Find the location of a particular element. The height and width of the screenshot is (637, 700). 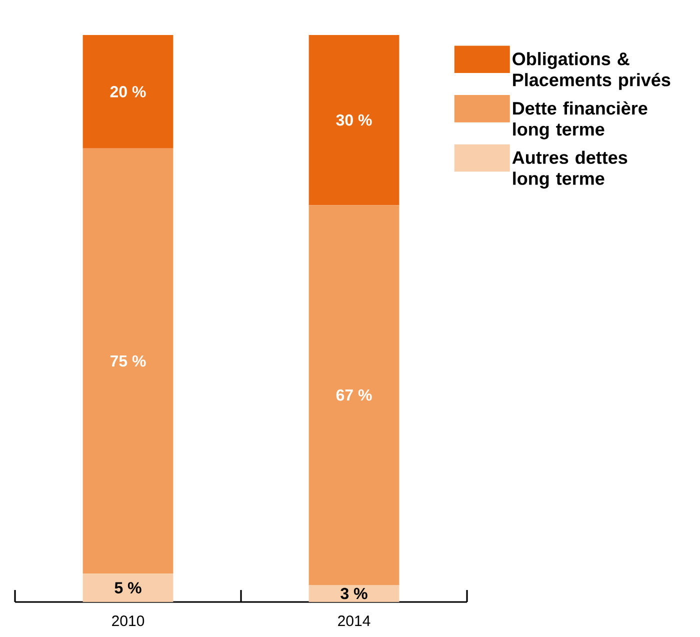

x-tick-label: 2010 is located at coordinates (128, 621).